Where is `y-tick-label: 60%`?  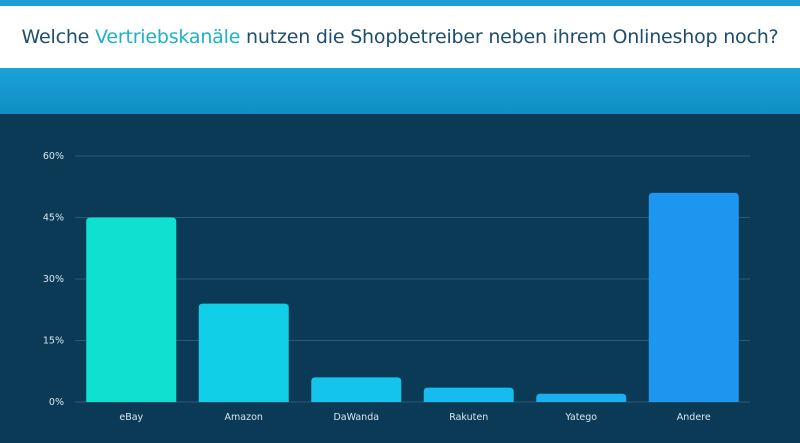
y-tick-label: 60% is located at coordinates (53, 156).